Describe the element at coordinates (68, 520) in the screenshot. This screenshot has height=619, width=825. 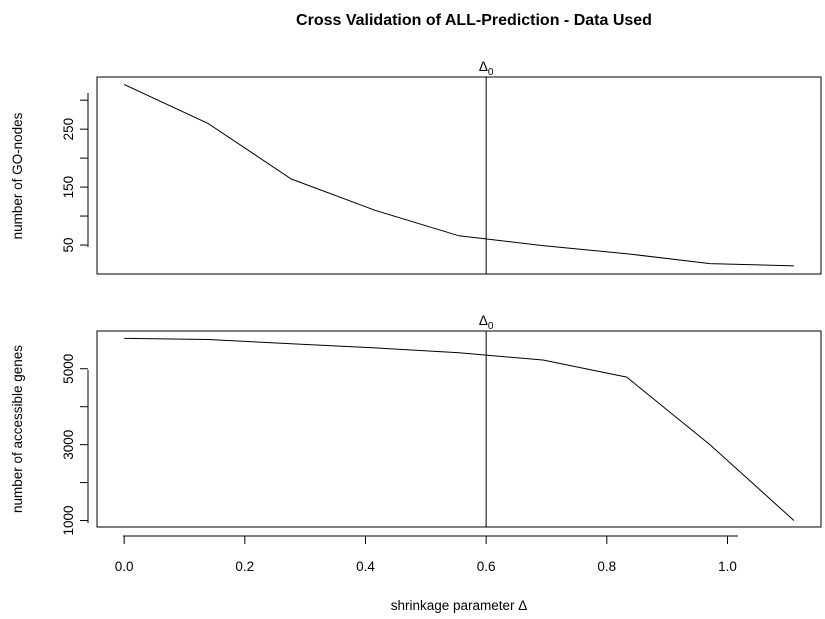
I see `y-tick-label: 1000` at that location.